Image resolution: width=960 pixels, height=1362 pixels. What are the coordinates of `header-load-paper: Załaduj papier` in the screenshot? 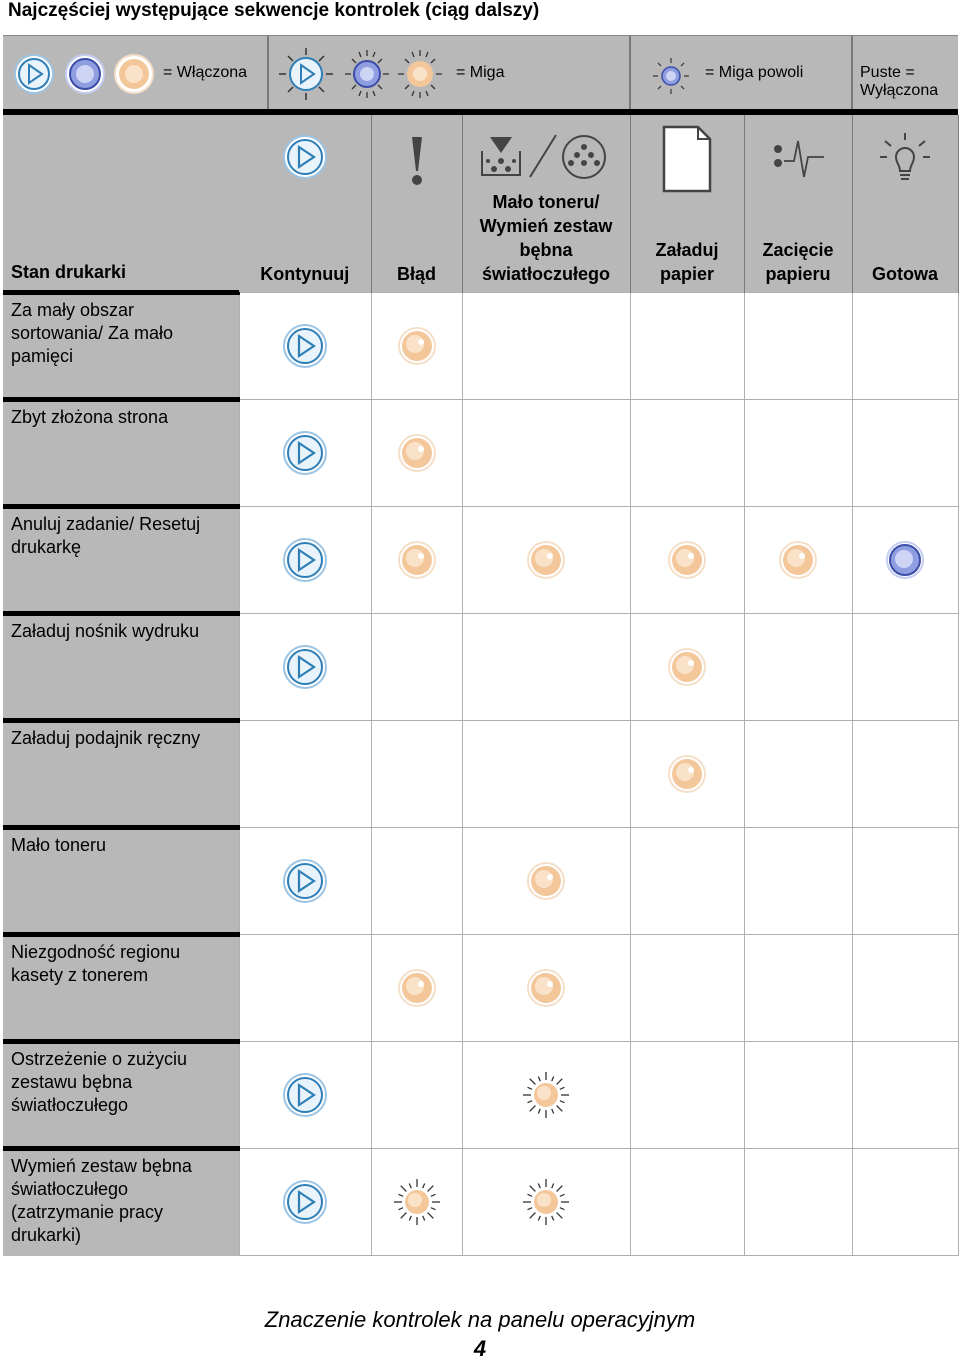 It's located at (687, 204).